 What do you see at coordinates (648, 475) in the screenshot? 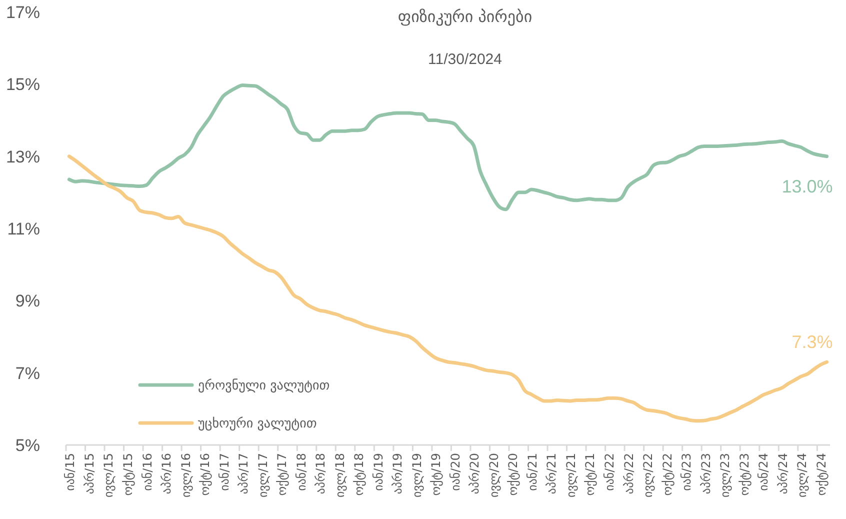
I see `x-tick-label: ივლ/22` at bounding box center [648, 475].